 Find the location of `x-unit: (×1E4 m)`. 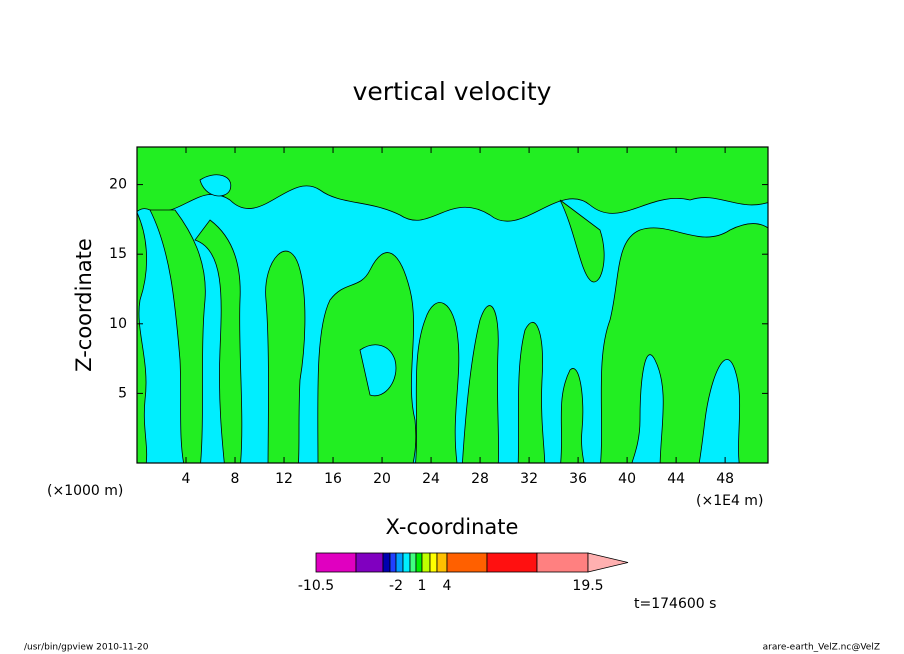

x-unit: (×1E4 m) is located at coordinates (729, 501).